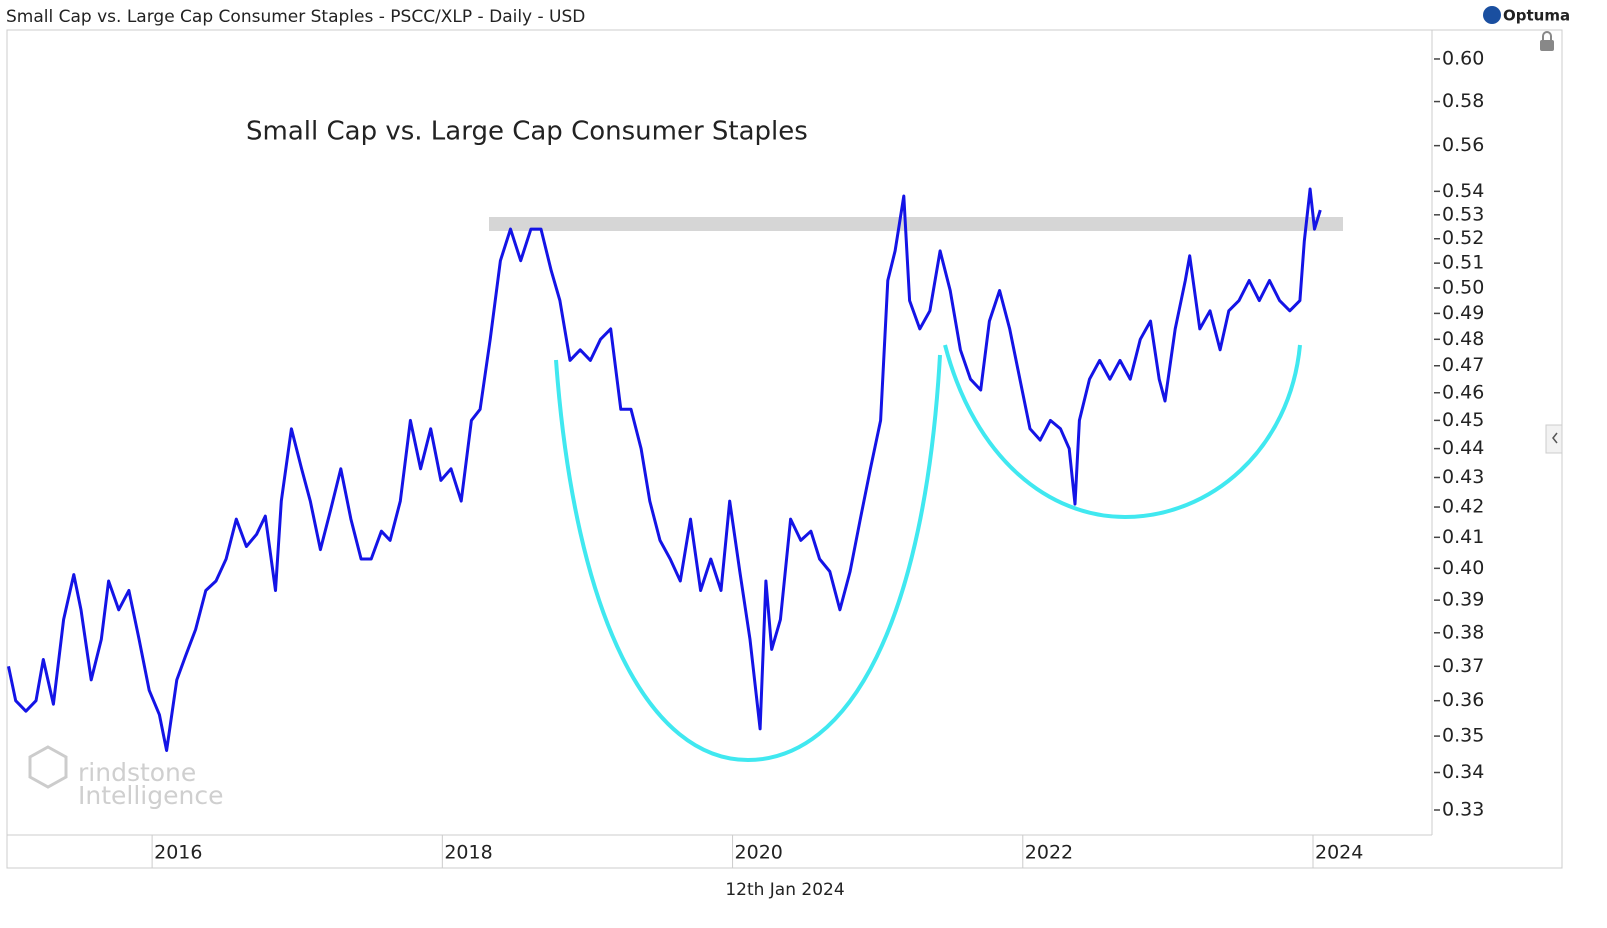 Image resolution: width=1607 pixels, height=928 pixels. Describe the element at coordinates (1463, 736) in the screenshot. I see `y-tick-label: 0.35` at that location.